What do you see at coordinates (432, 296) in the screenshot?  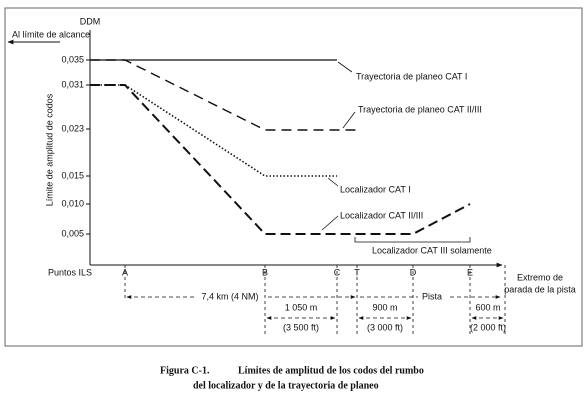 I see `distance-label: Pista` at bounding box center [432, 296].